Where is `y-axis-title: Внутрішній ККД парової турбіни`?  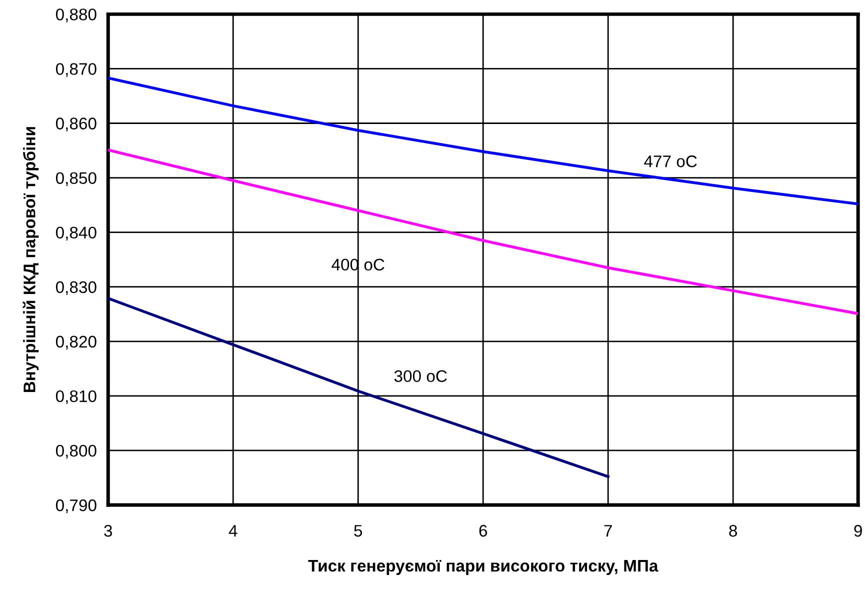
y-axis-title: Внутрішній ККД парової турбіни is located at coordinates (30, 259).